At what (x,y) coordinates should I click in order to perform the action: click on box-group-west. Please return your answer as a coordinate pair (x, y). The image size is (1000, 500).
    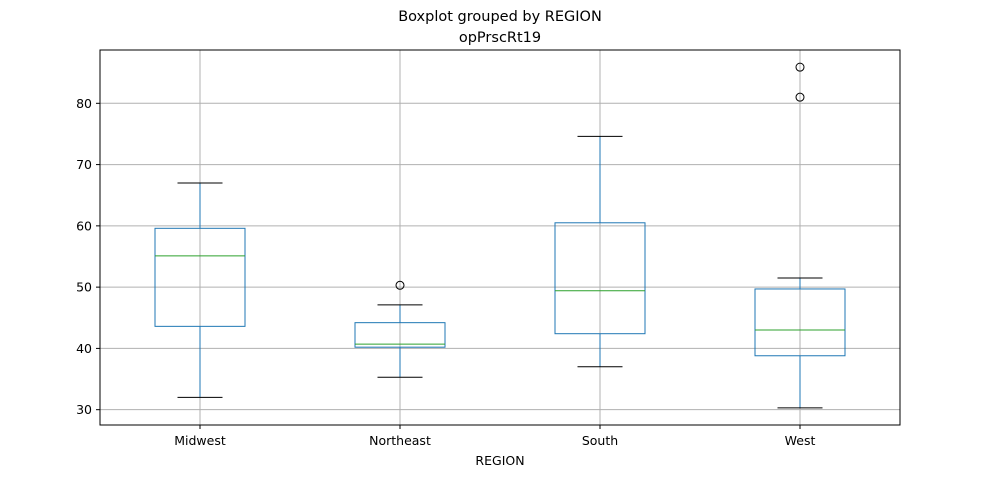
    Looking at the image, I should click on (800, 235).